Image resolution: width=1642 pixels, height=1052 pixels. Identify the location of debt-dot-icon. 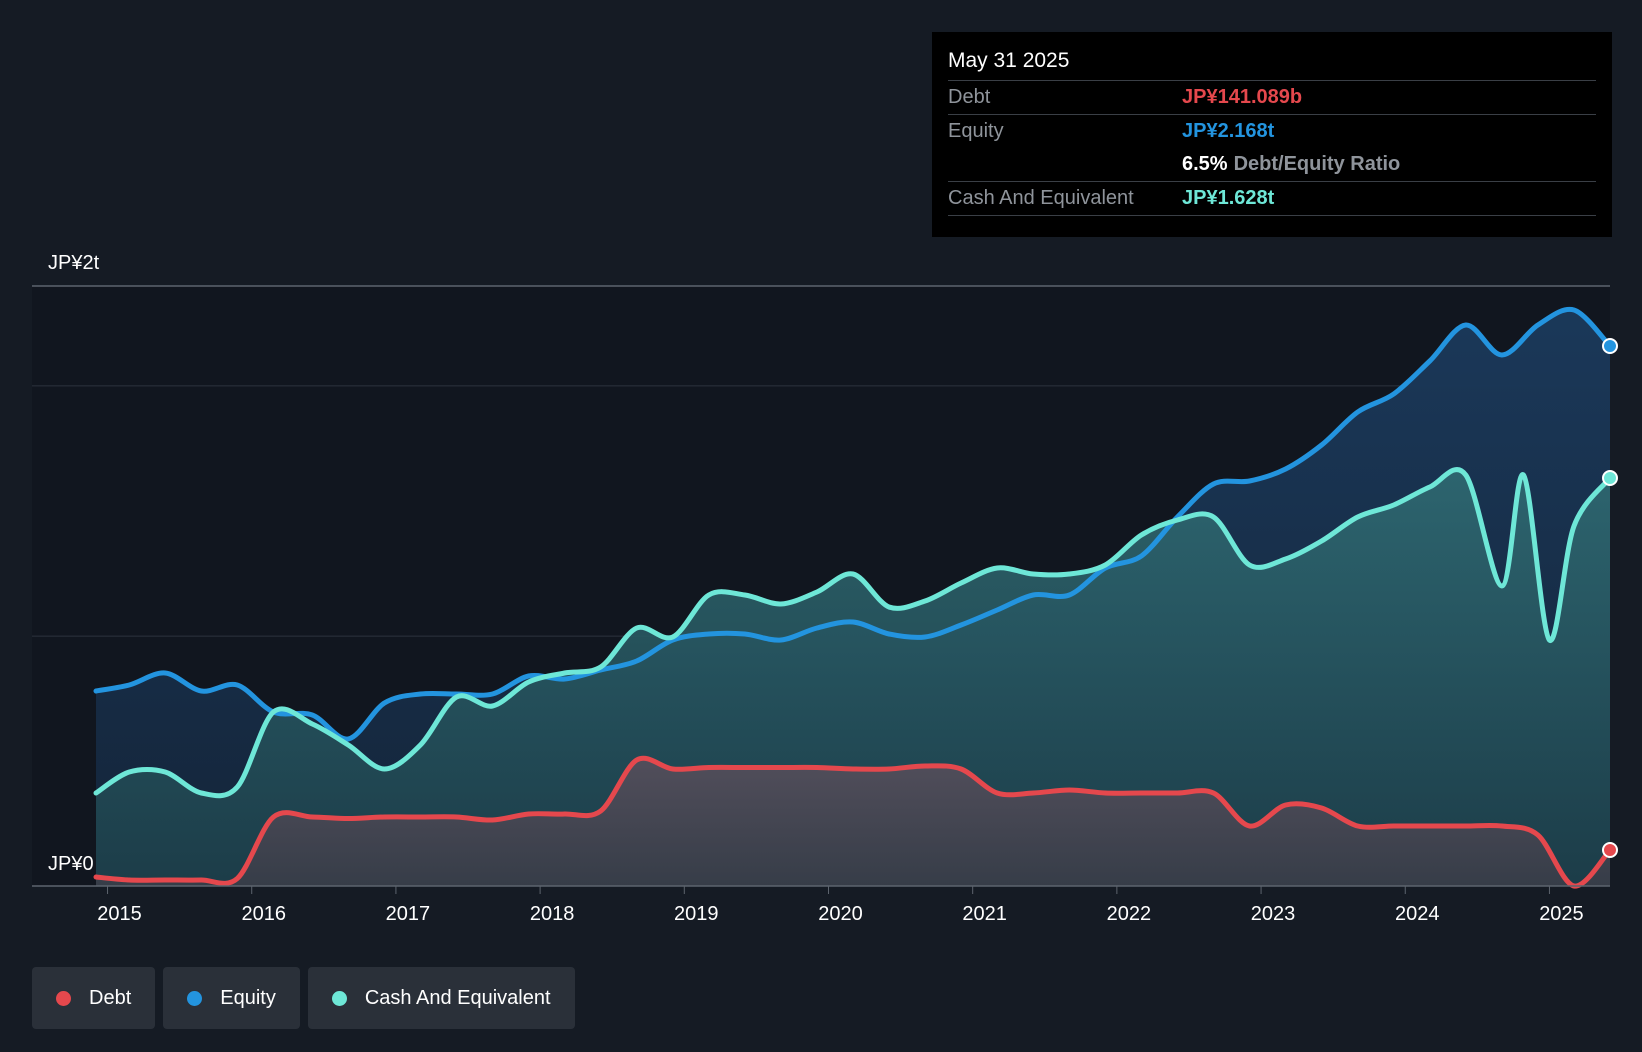
(63, 998).